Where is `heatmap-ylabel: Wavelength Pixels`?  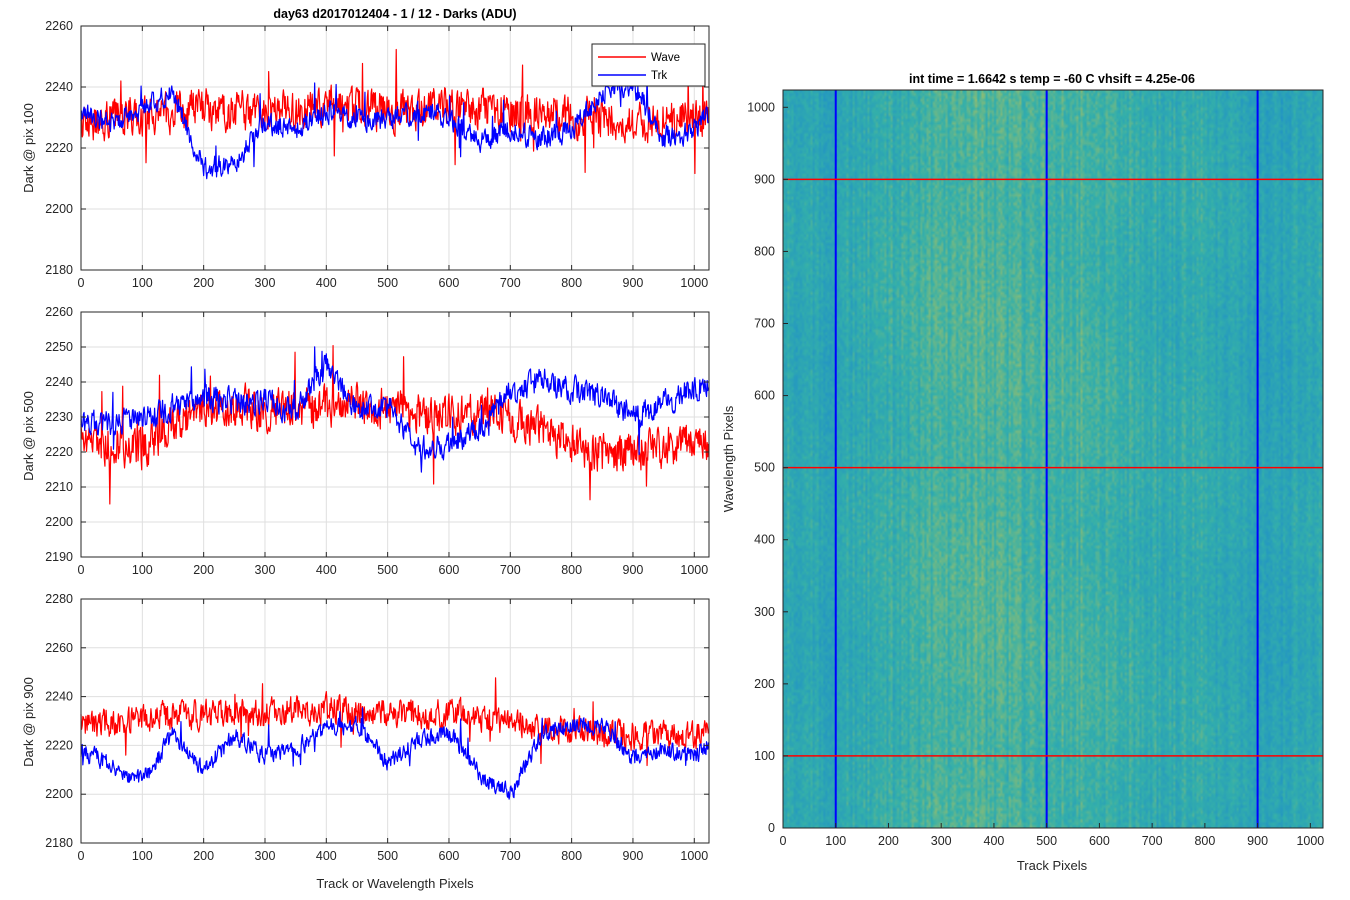
heatmap-ylabel: Wavelength Pixels is located at coordinates (728, 458).